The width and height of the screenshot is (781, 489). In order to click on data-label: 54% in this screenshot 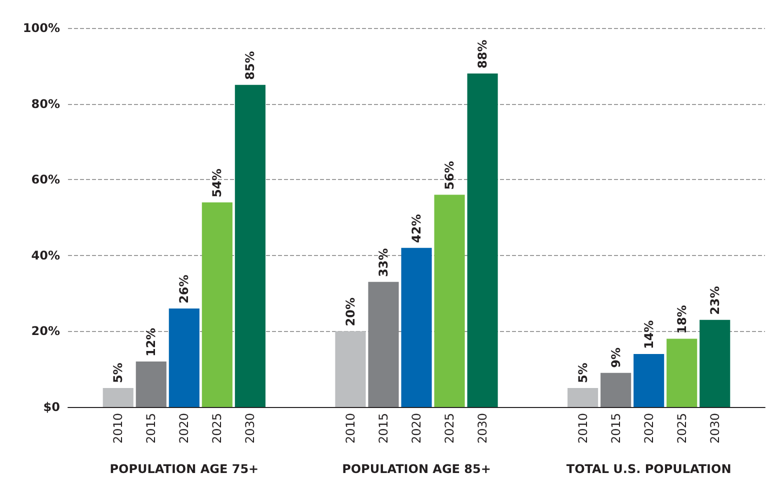, I will do `click(217, 183)`.